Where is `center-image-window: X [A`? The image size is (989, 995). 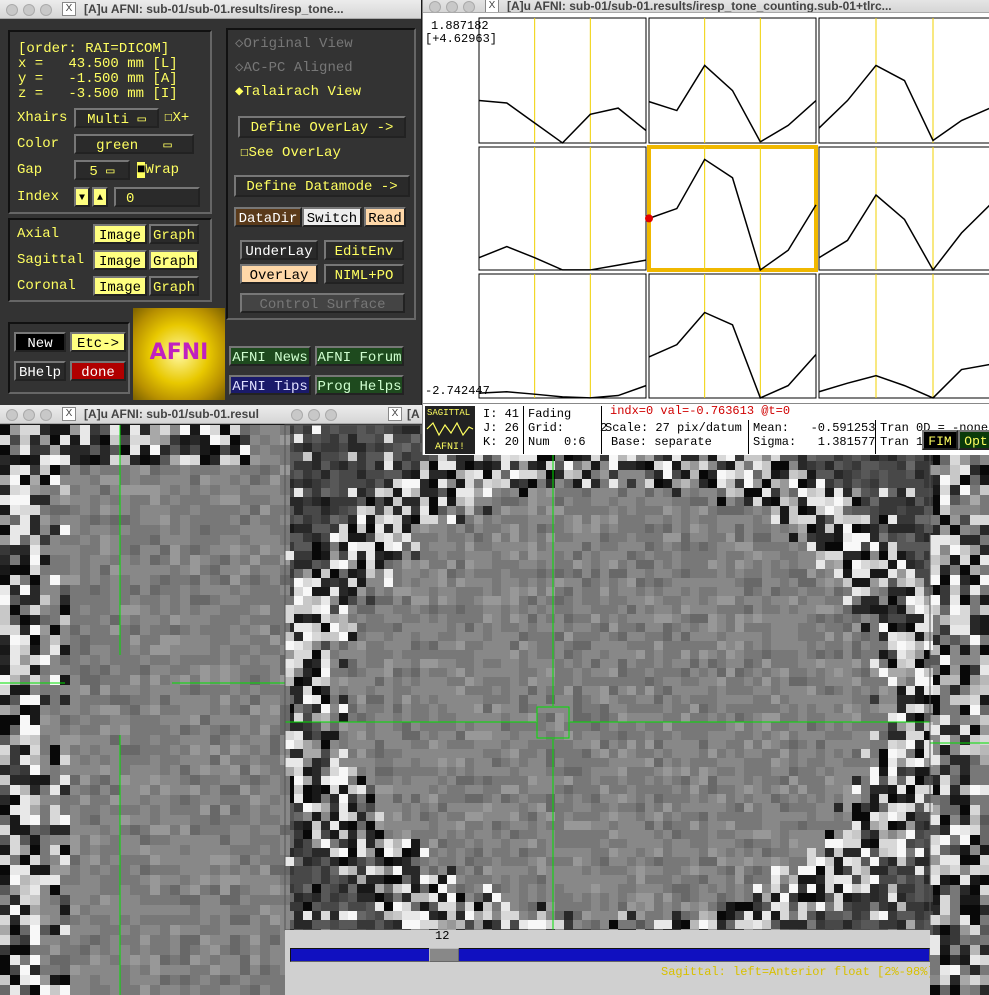
center-image-window: X [A is located at coordinates (360, 415).